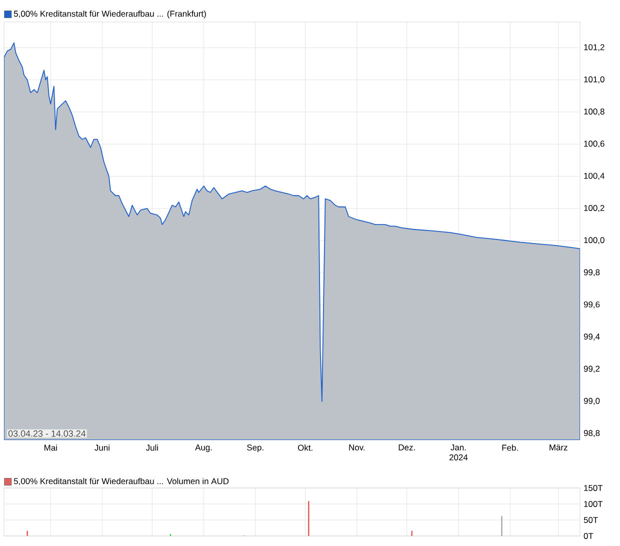 The width and height of the screenshot is (620, 546). I want to click on x-tick-label: Feb., so click(510, 447).